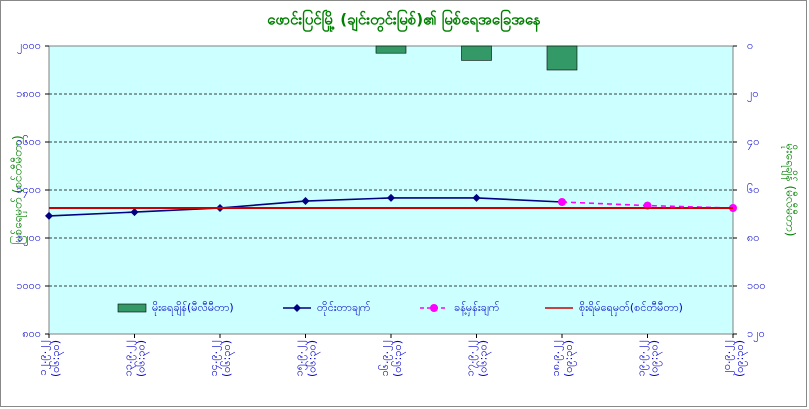 This screenshot has height=409, width=809. I want to click on legend-swatch, so click(132, 308).